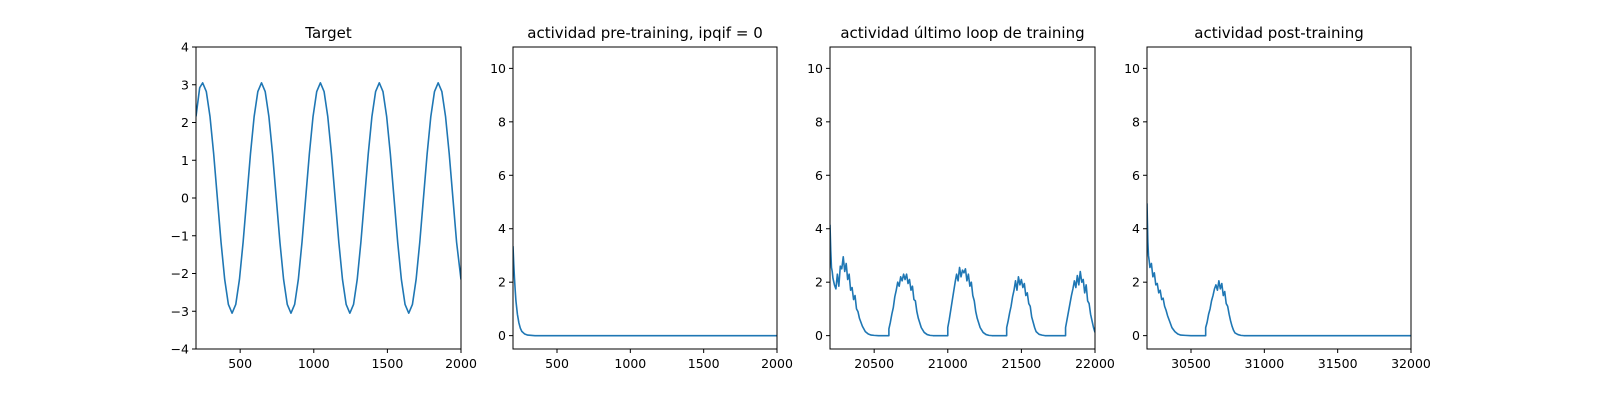 The image size is (1600, 400). I want to click on y-tick-label: −1, so click(180, 235).